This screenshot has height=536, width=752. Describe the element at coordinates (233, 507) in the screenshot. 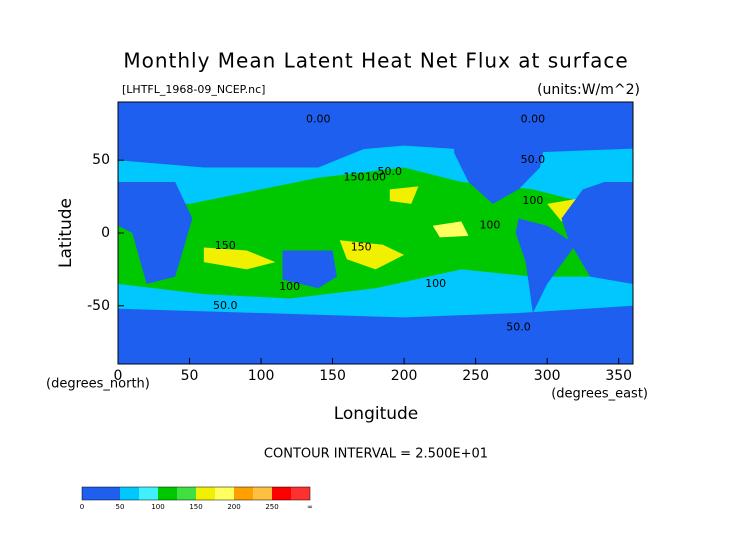

I see `colorbar-label: 200` at that location.